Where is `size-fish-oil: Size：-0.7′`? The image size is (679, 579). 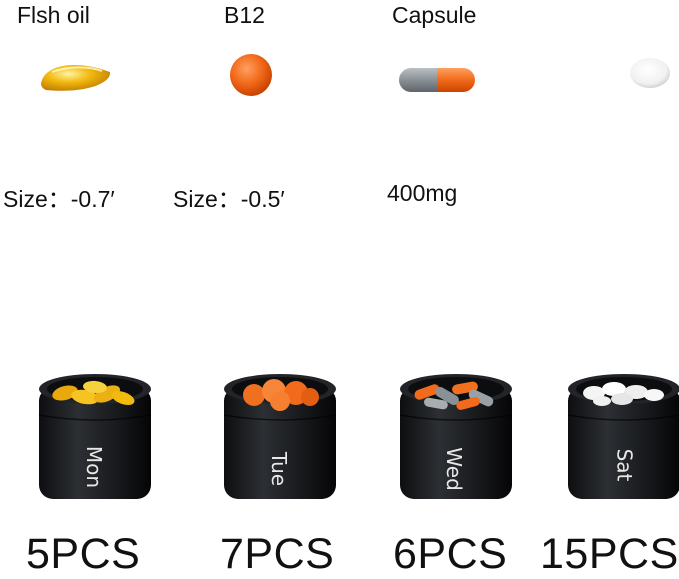
size-fish-oil: Size：-0.7′ is located at coordinates (59, 199).